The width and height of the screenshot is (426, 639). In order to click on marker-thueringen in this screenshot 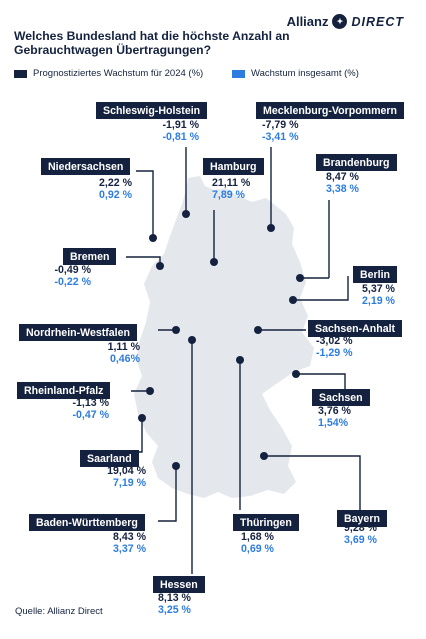, I will do `click(240, 360)`.